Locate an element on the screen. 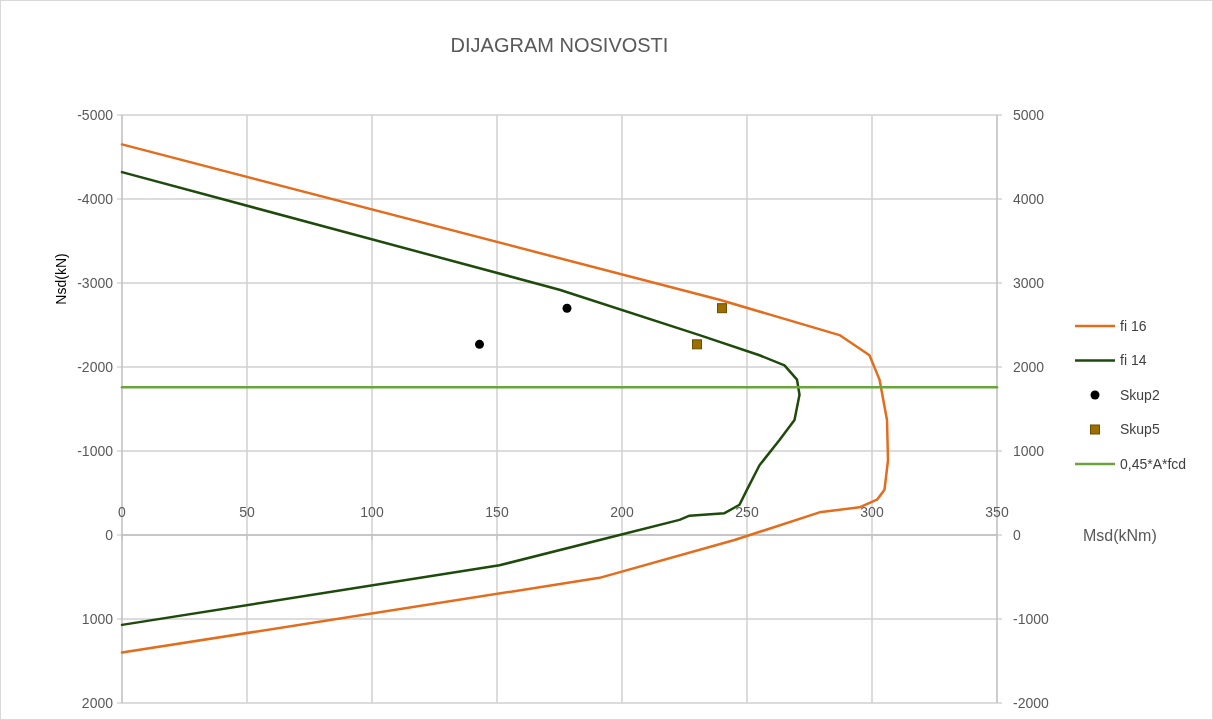 The image size is (1213, 720). x-tick-label: 0 is located at coordinates (122, 512).